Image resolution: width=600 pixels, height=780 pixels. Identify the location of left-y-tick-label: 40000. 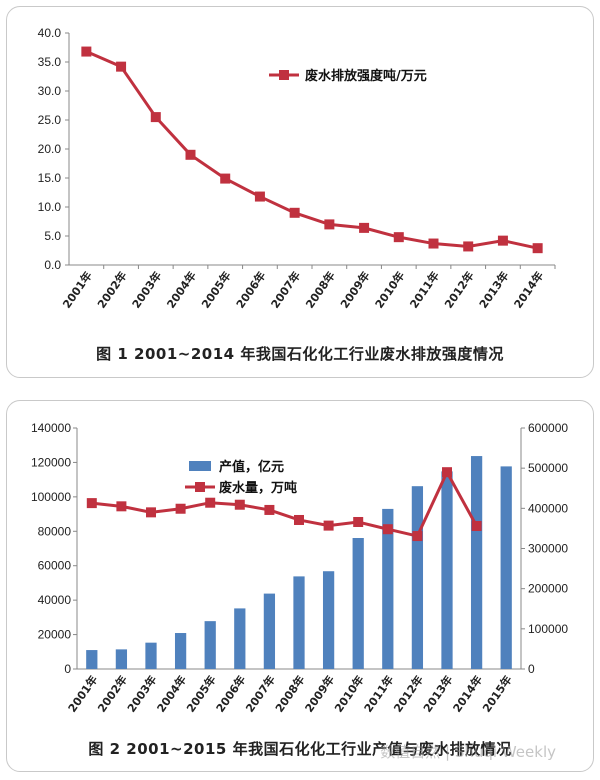
(55, 600).